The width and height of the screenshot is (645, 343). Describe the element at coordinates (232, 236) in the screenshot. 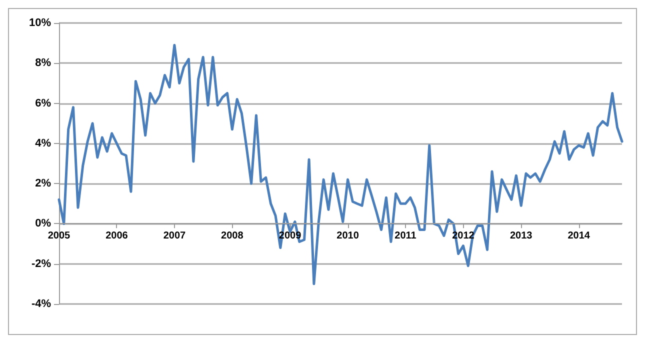

I see `x-tick-label: 2008` at that location.